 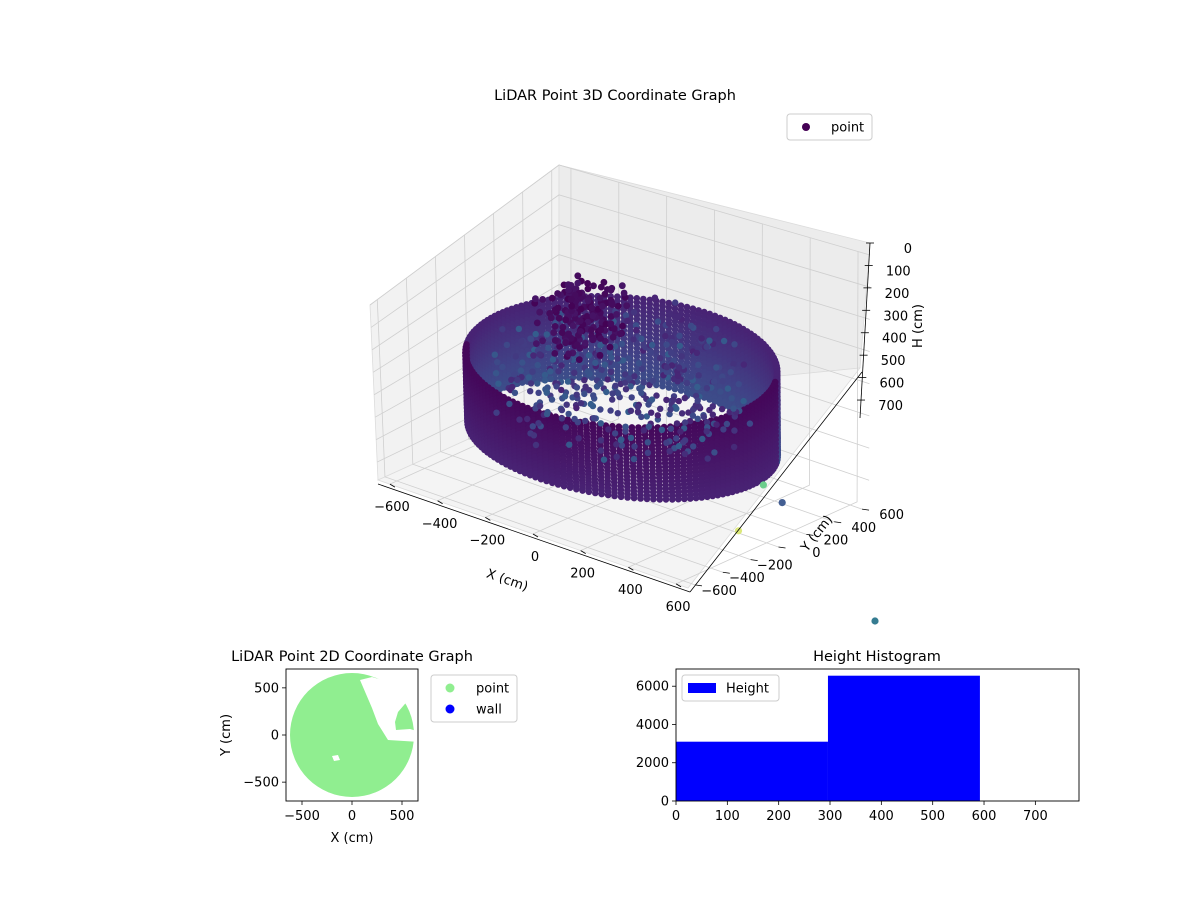 I want to click on legend-3d: point, so click(x=829, y=127).